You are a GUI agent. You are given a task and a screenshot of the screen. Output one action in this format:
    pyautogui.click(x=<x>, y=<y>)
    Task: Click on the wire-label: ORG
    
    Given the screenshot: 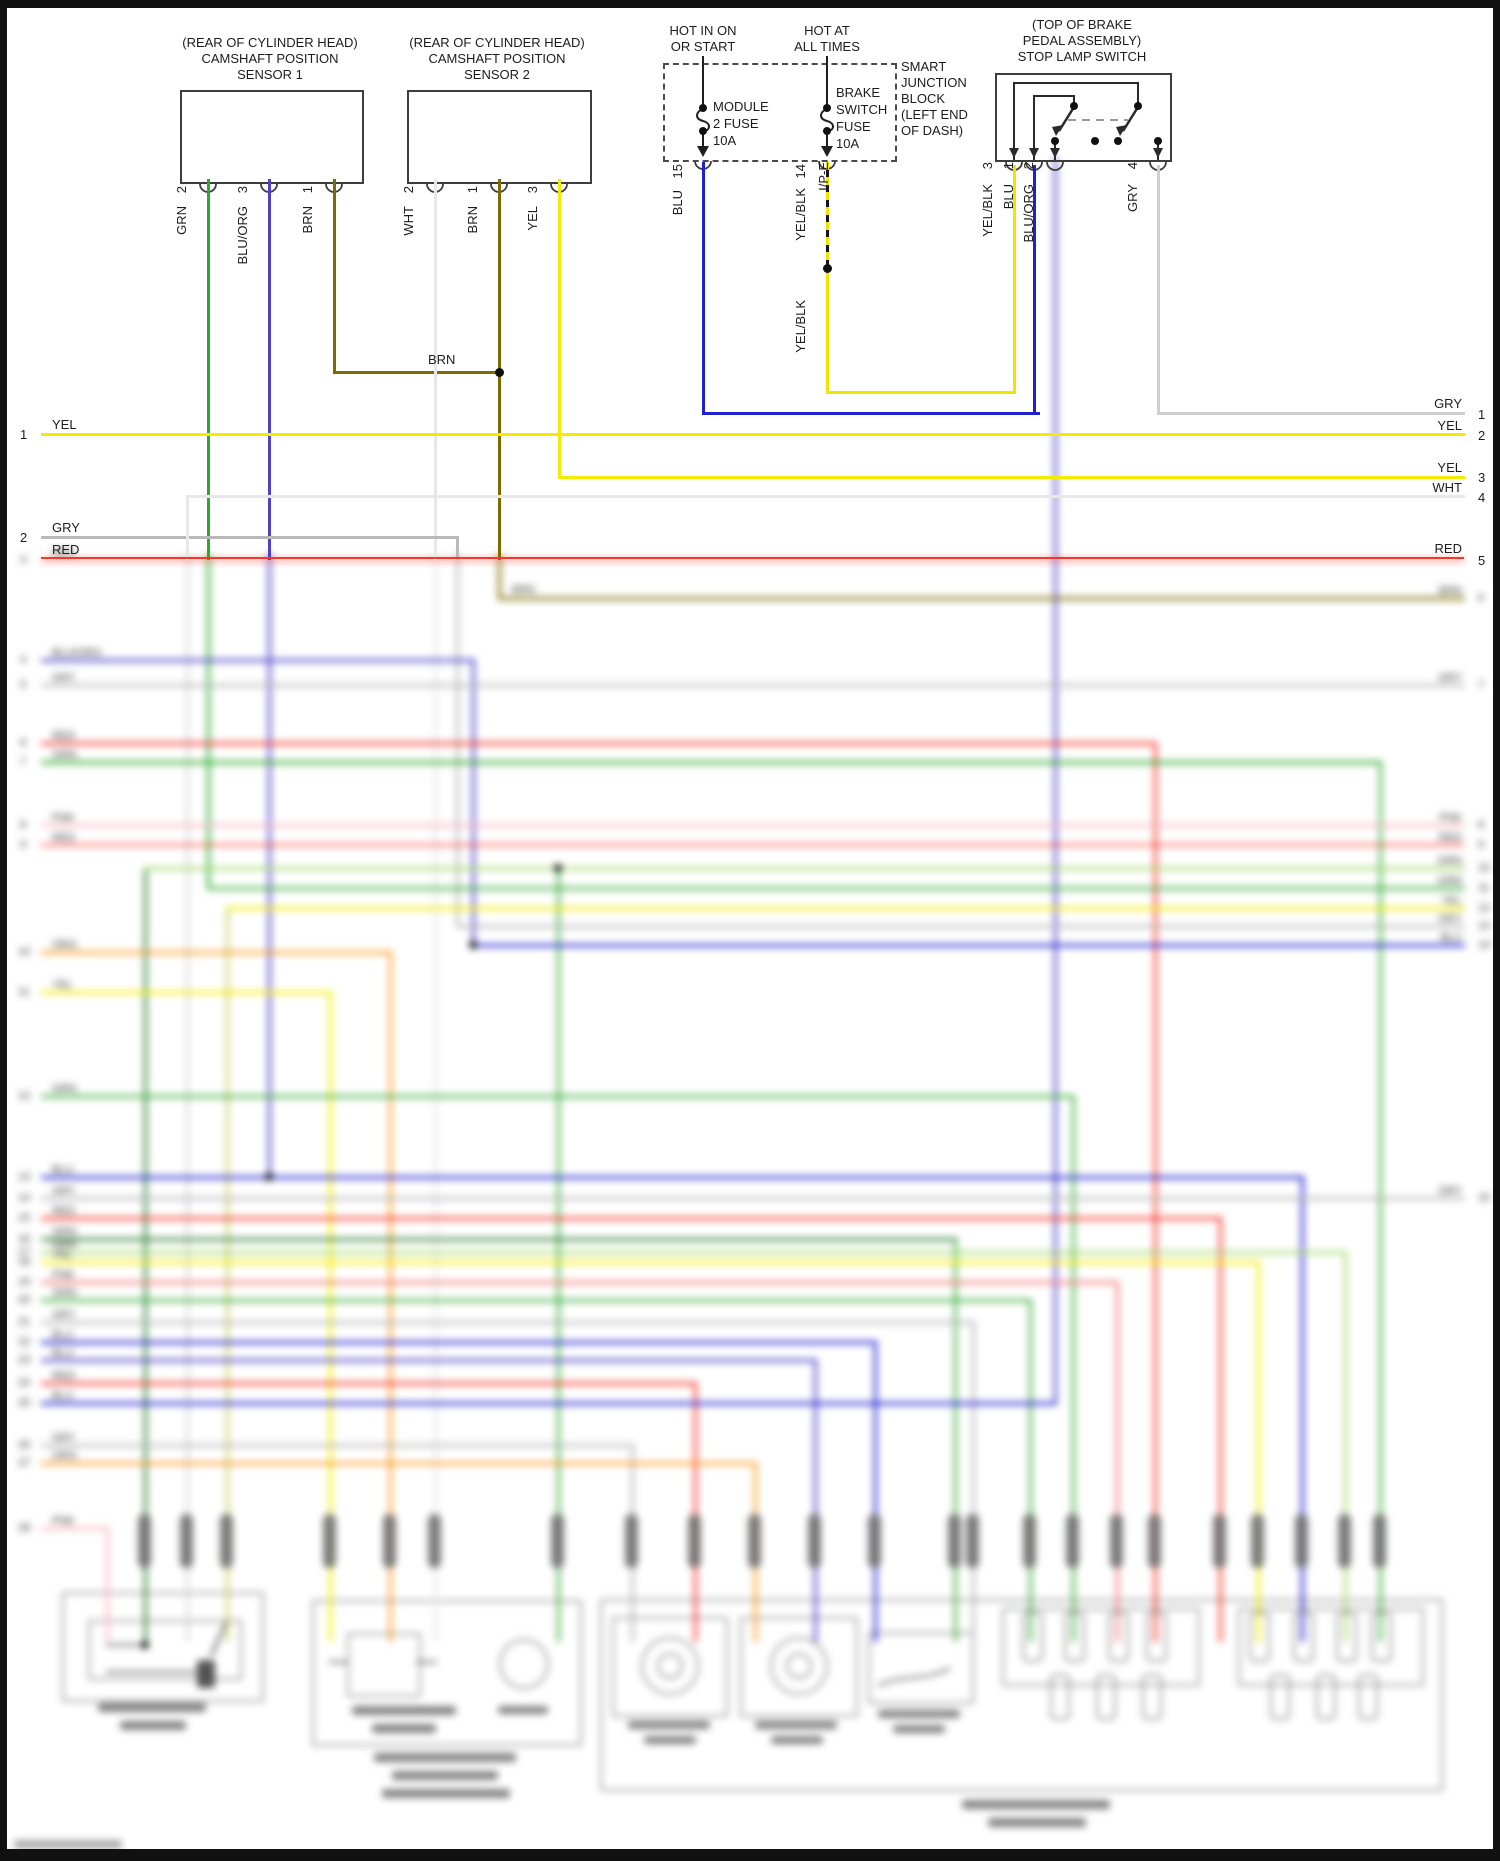 What is the action you would take?
    pyautogui.click(x=65, y=1456)
    